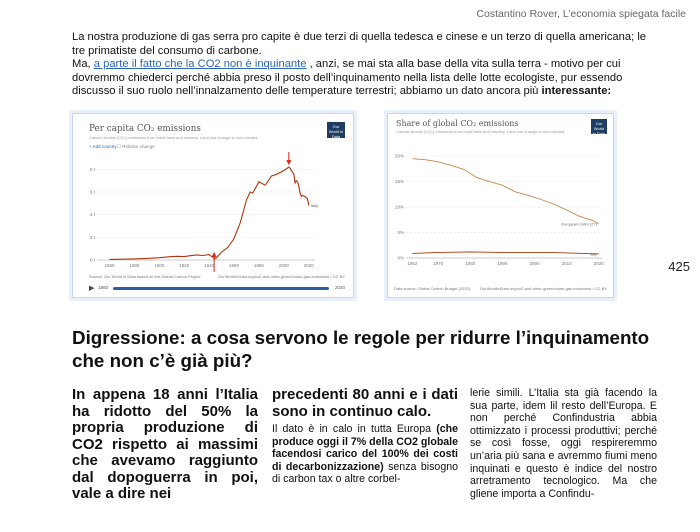  What do you see at coordinates (134, 265) in the screenshot?
I see `x-tick-label: 1880` at bounding box center [134, 265].